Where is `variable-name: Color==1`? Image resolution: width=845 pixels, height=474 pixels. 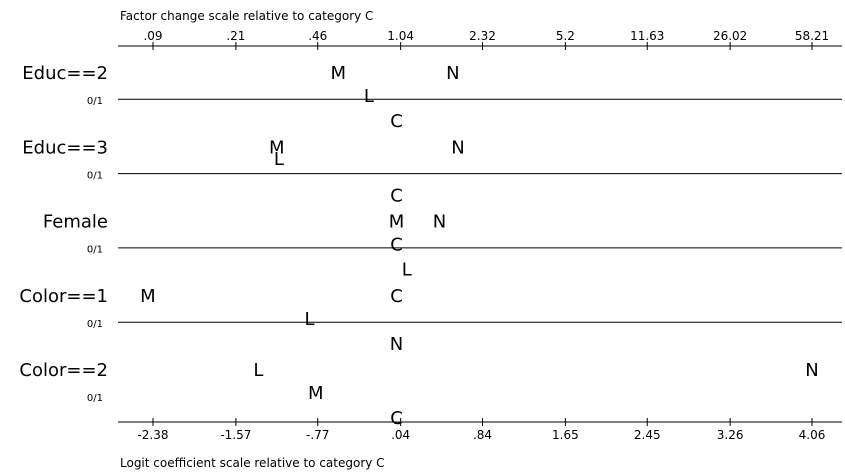
variable-name: Color==1 is located at coordinates (63, 296).